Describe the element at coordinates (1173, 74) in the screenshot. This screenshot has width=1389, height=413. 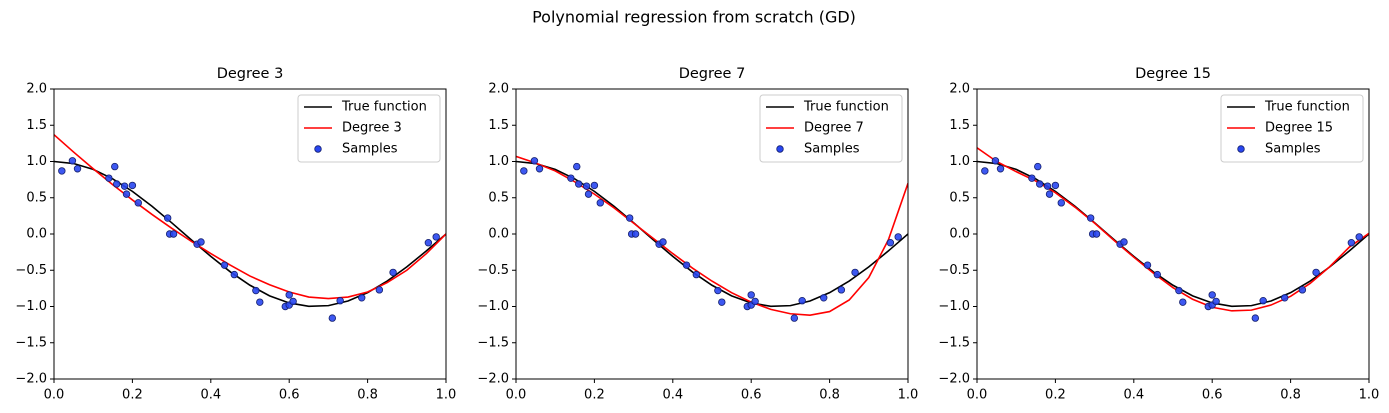
I see `subplot-title: Degree 15` at that location.